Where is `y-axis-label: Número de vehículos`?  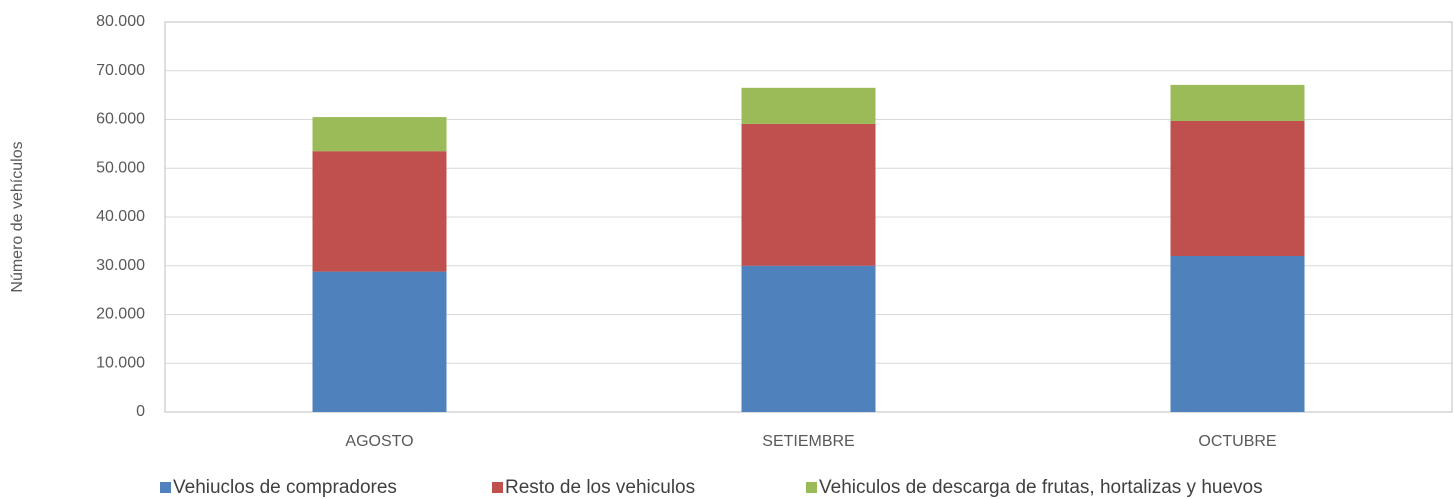 y-axis-label: Número de vehículos is located at coordinates (17, 216).